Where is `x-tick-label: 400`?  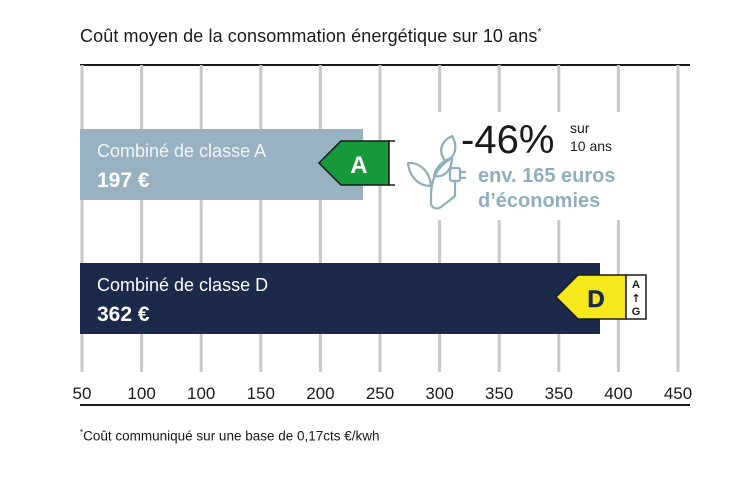
x-tick-label: 400 is located at coordinates (618, 393).